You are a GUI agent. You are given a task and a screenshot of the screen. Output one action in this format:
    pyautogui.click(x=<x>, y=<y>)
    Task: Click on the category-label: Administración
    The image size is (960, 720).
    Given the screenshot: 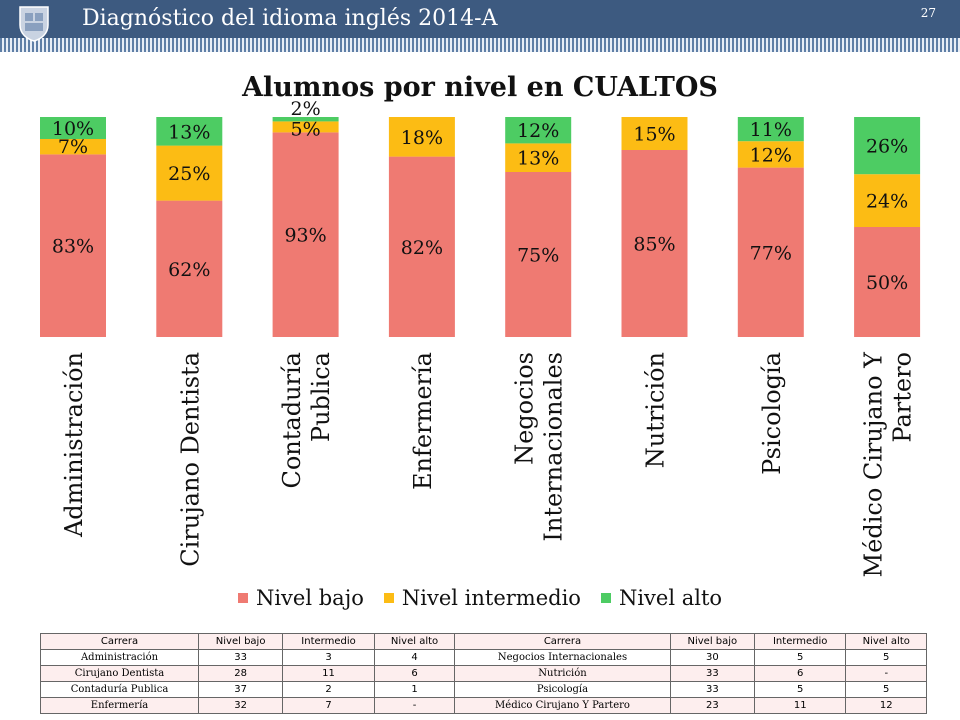 What is the action you would take?
    pyautogui.click(x=74, y=445)
    